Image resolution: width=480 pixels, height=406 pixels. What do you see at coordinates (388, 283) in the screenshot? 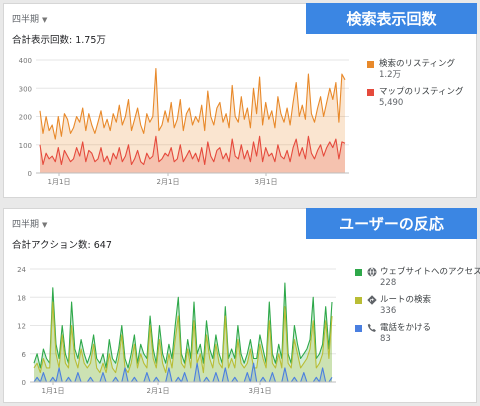
I see `legend-value: 228` at bounding box center [388, 283].